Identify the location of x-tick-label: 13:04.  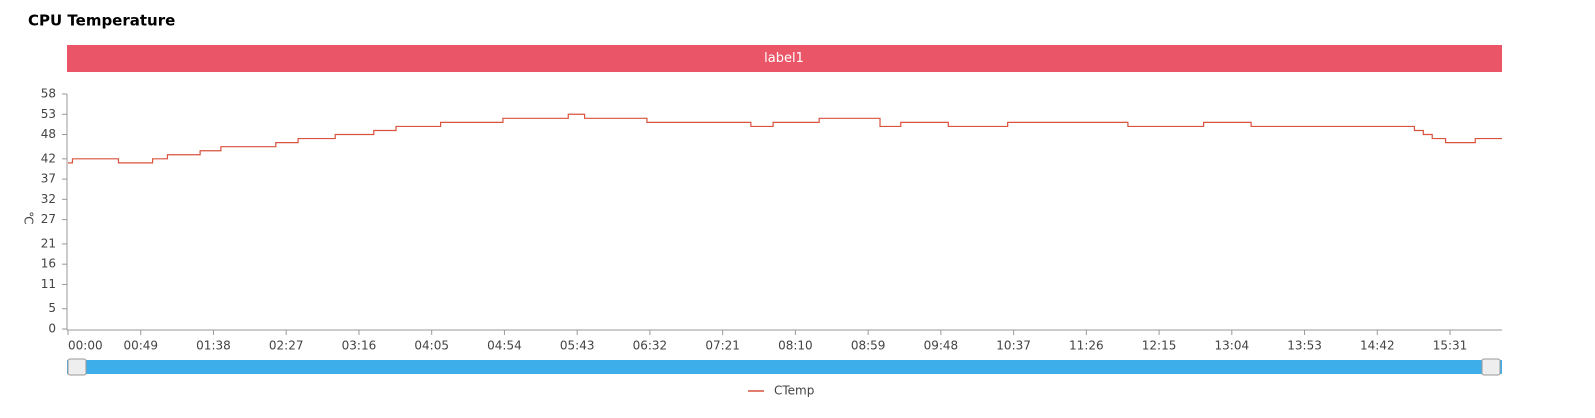
(1232, 346).